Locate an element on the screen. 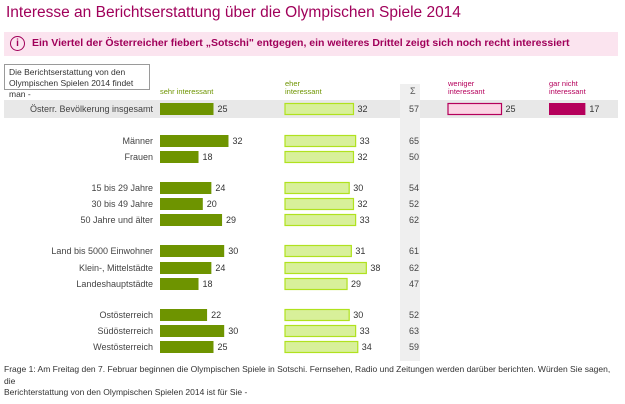 The height and width of the screenshot is (404, 625). value-sehr-interessant: 29 is located at coordinates (231, 220).